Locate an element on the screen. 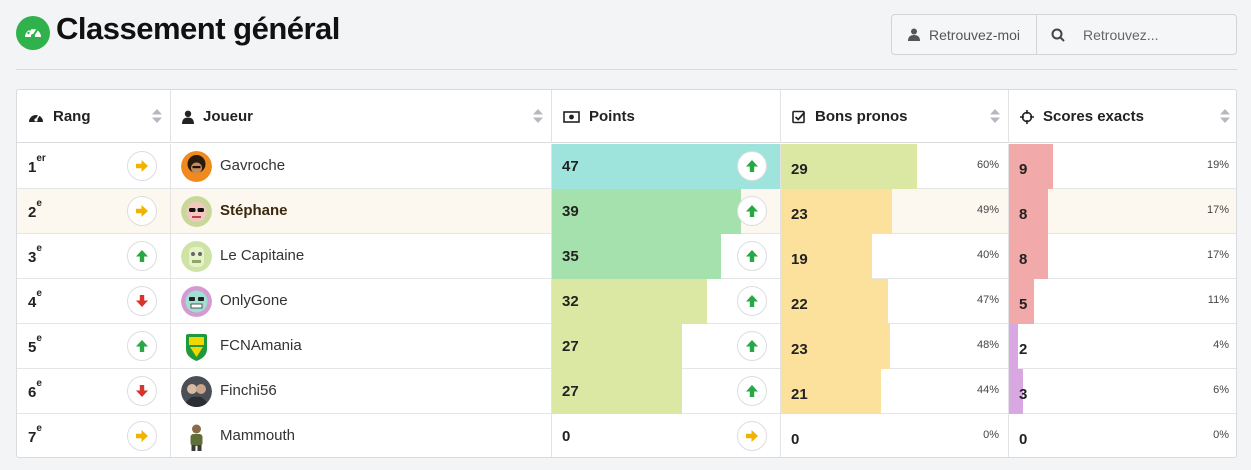 This screenshot has width=1251, height=470. good-predictions-cell: 19 40% is located at coordinates (895, 256).